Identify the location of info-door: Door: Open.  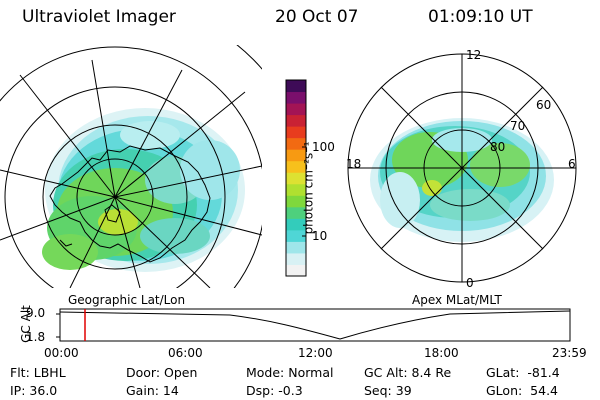
(162, 372).